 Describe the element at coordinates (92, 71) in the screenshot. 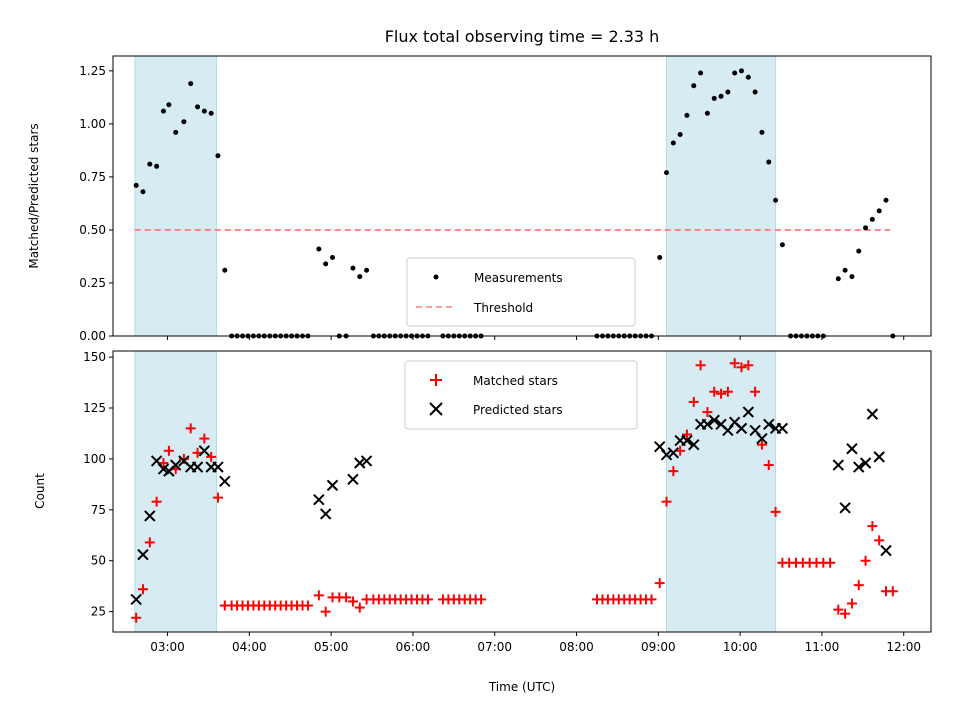

I see `y-tick-label: 1.25` at that location.